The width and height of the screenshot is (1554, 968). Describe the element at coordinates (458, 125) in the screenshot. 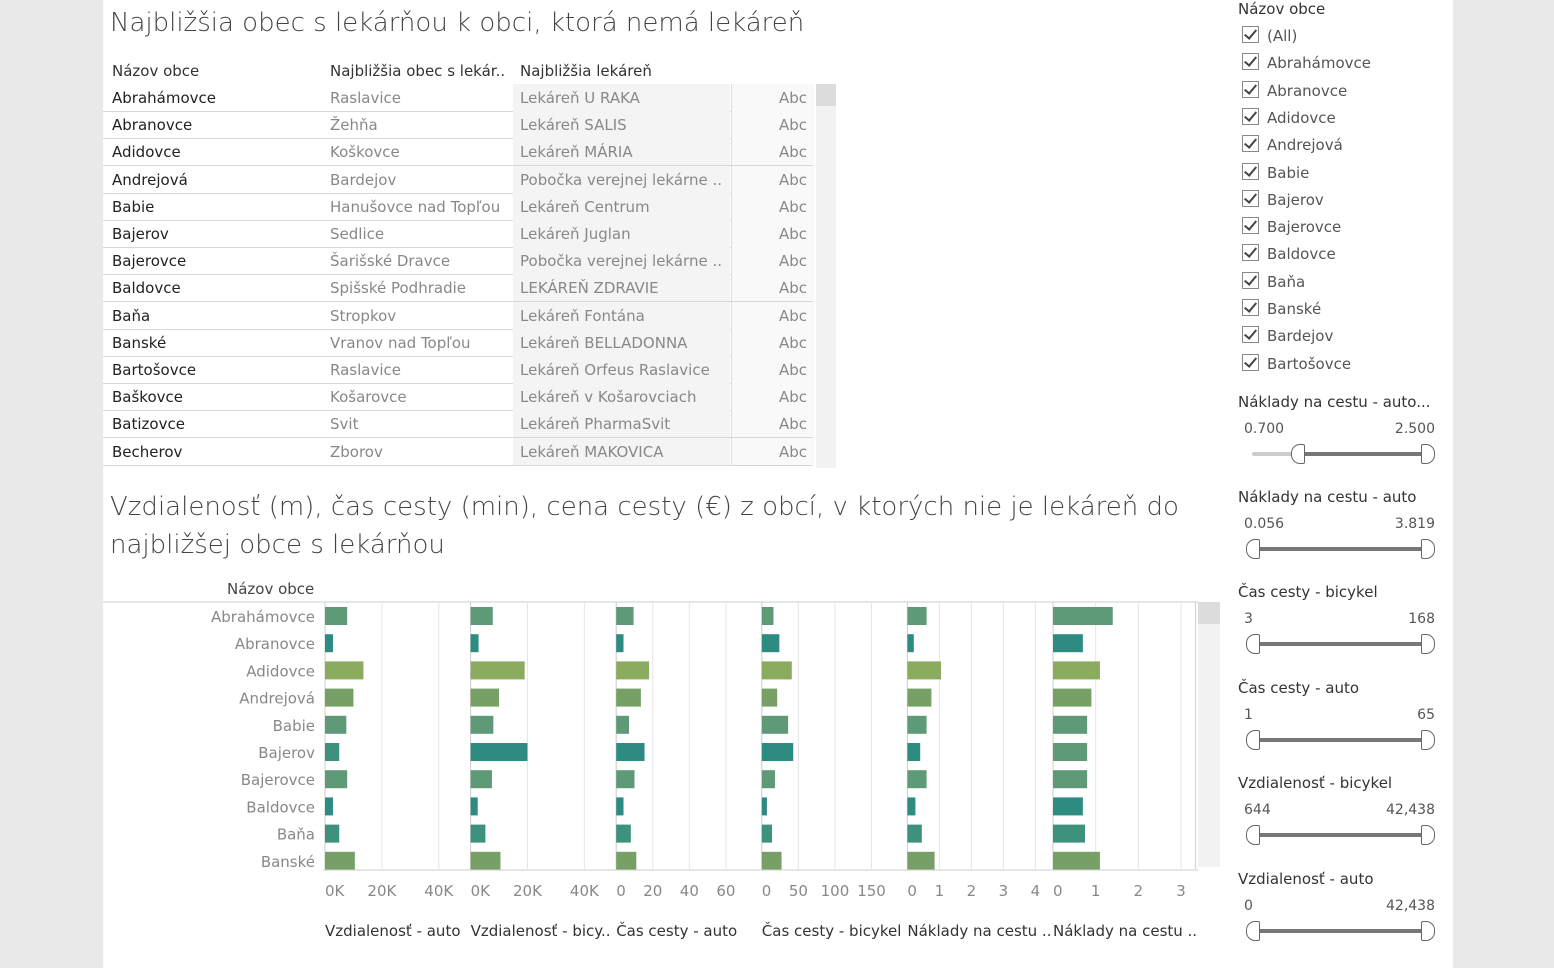

I see `table-row: Abranovce Žehňa Lekáreň SALIS Abc` at that location.